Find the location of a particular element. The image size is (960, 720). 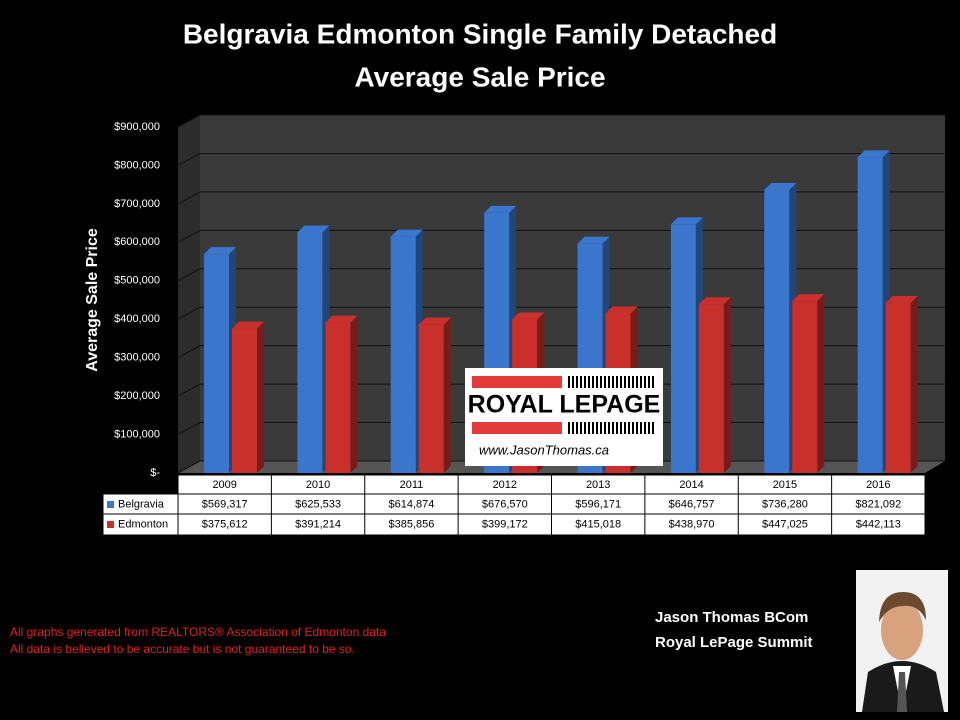

chart-subtitle: Average Sale Price is located at coordinates (479, 76).